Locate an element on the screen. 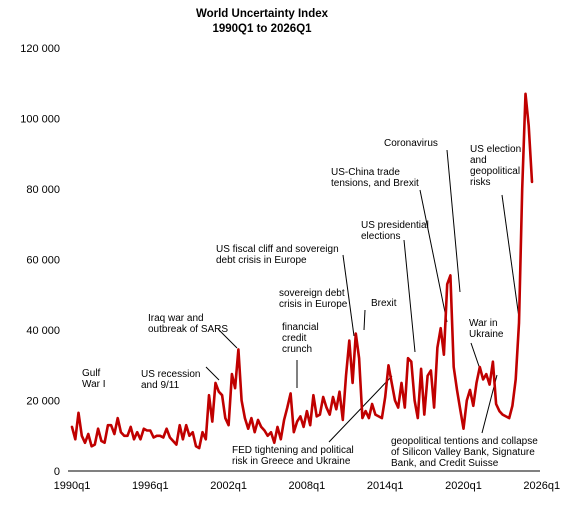  annotation-label: US-China trade tensions, and Brexit is located at coordinates (375, 178).